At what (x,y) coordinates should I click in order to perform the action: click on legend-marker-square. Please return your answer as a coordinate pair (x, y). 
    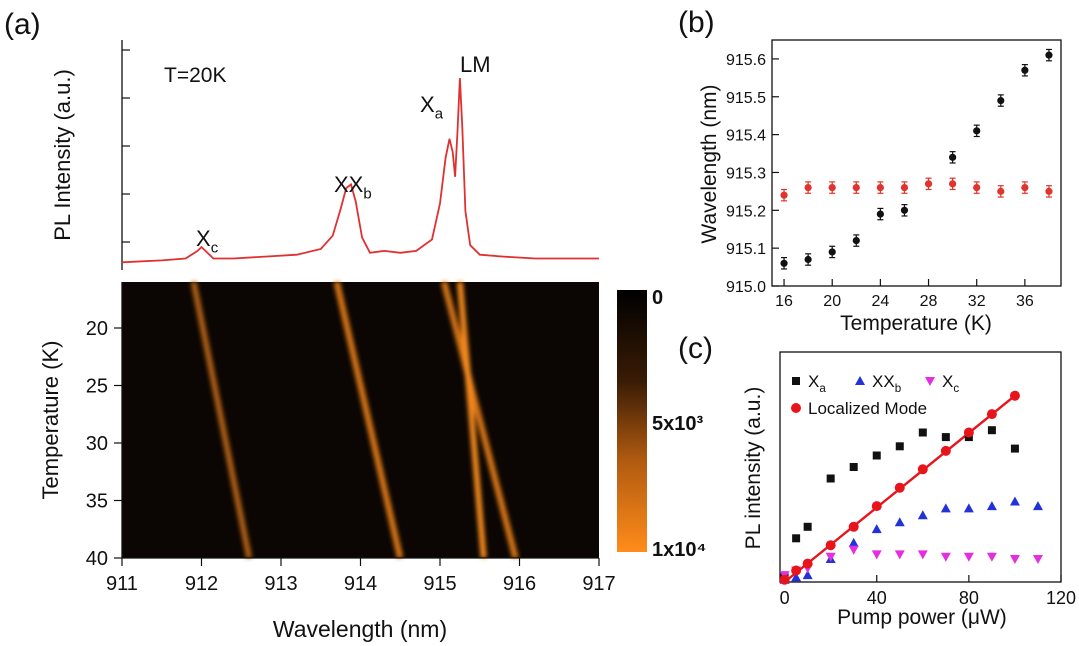
    Looking at the image, I should click on (796, 381).